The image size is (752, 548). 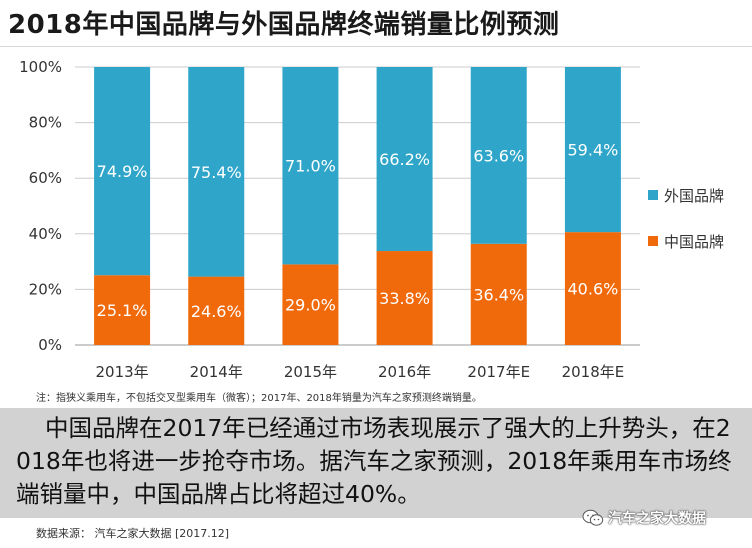 I want to click on wechat-icon, so click(x=593, y=517).